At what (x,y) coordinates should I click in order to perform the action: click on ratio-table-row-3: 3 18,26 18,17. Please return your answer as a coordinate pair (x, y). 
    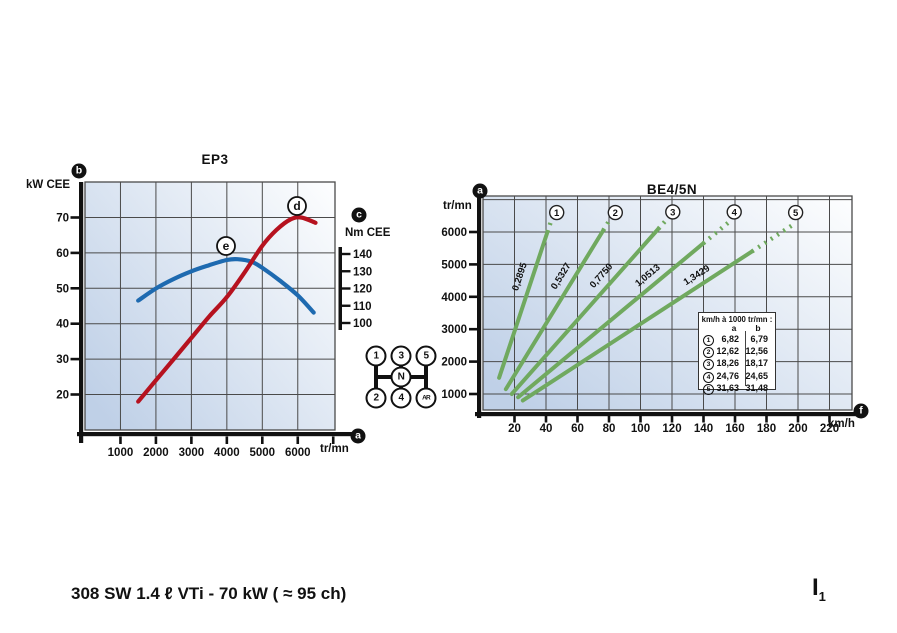
    Looking at the image, I should click on (737, 364).